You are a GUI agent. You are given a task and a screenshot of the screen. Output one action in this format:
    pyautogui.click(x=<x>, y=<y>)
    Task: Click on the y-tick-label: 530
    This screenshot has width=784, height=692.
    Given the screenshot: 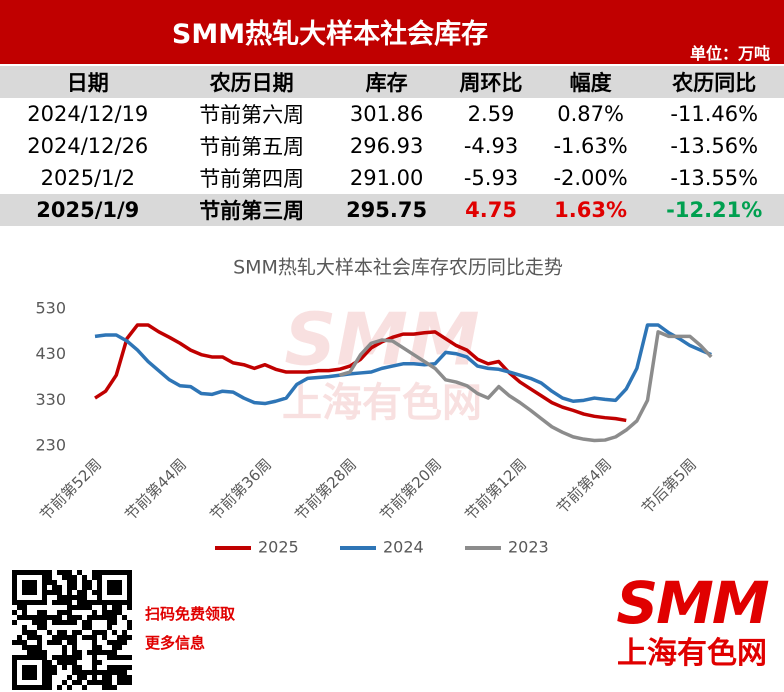 What is the action you would take?
    pyautogui.click(x=50, y=308)
    